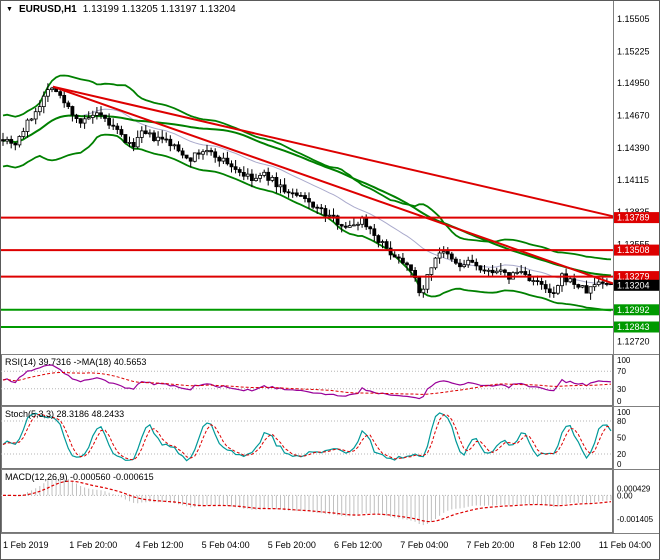 The height and width of the screenshot is (560, 660). What do you see at coordinates (621, 371) in the screenshot?
I see `svg-text: 70` at bounding box center [621, 371].